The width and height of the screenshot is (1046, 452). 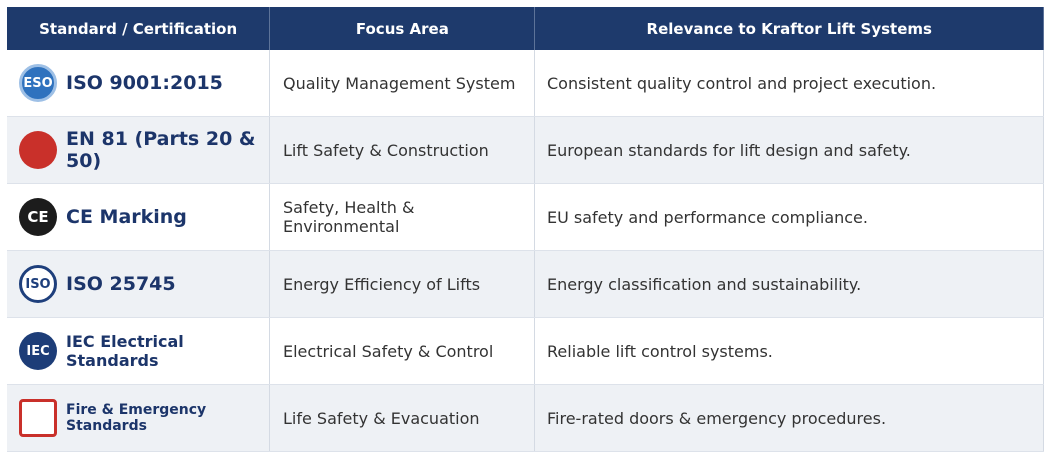 I want to click on standard-name: ISO 25745, so click(x=121, y=284).